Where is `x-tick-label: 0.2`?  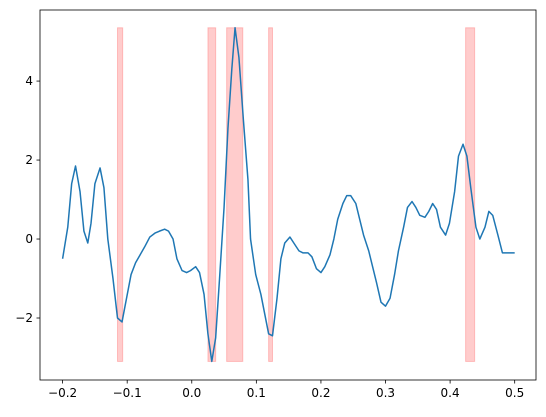 x-tick-label: 0.2 is located at coordinates (320, 393).